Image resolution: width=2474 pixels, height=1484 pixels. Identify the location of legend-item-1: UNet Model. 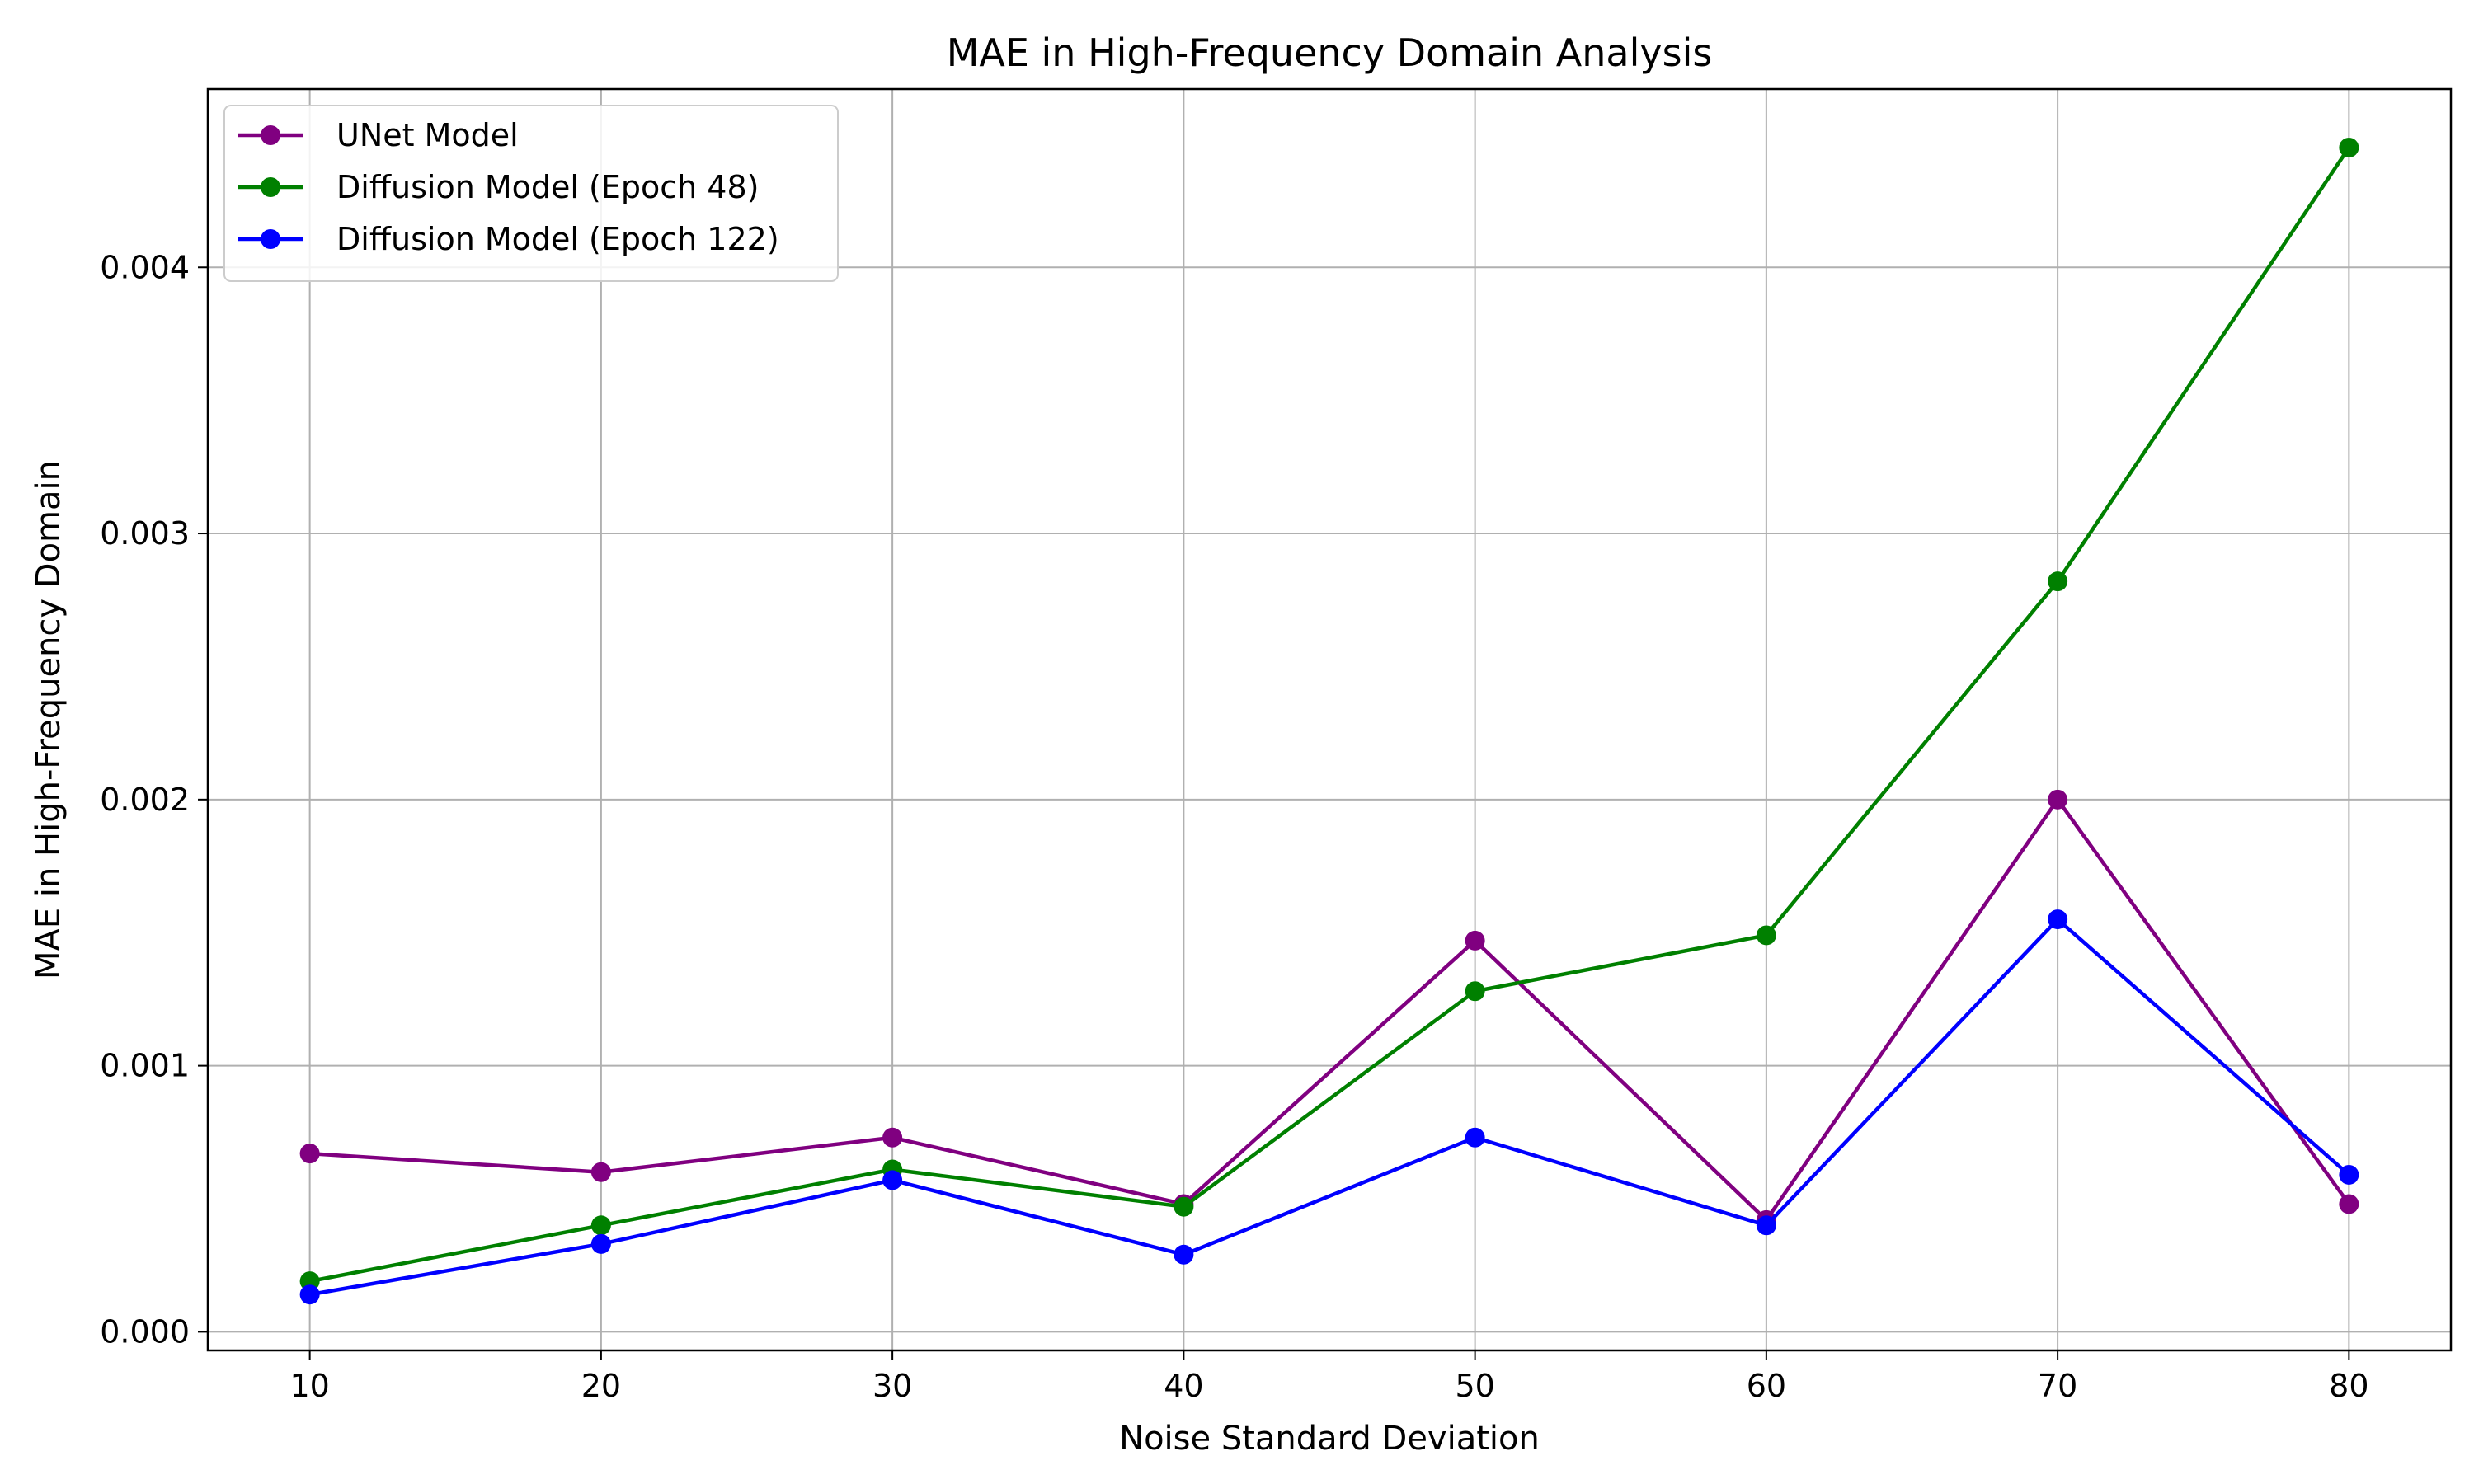
(378, 135).